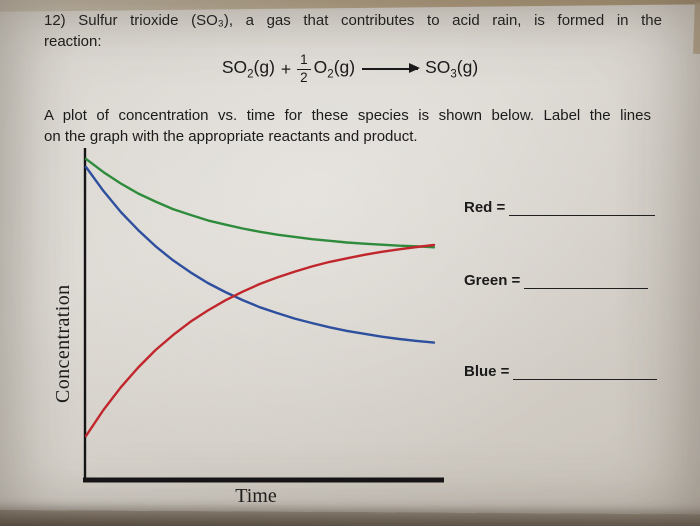  What do you see at coordinates (585, 370) in the screenshot?
I see `blue-answer-blank` at bounding box center [585, 370].